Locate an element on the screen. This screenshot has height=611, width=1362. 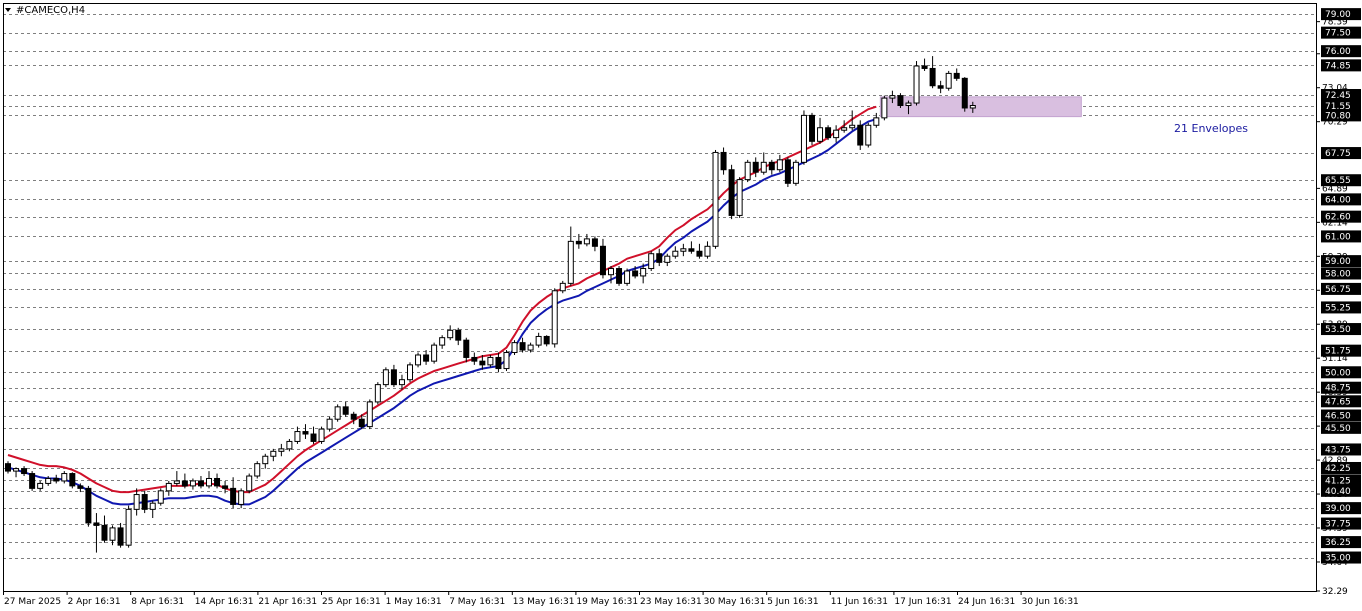
price-level-label: 62.60 is located at coordinates (1338, 218).